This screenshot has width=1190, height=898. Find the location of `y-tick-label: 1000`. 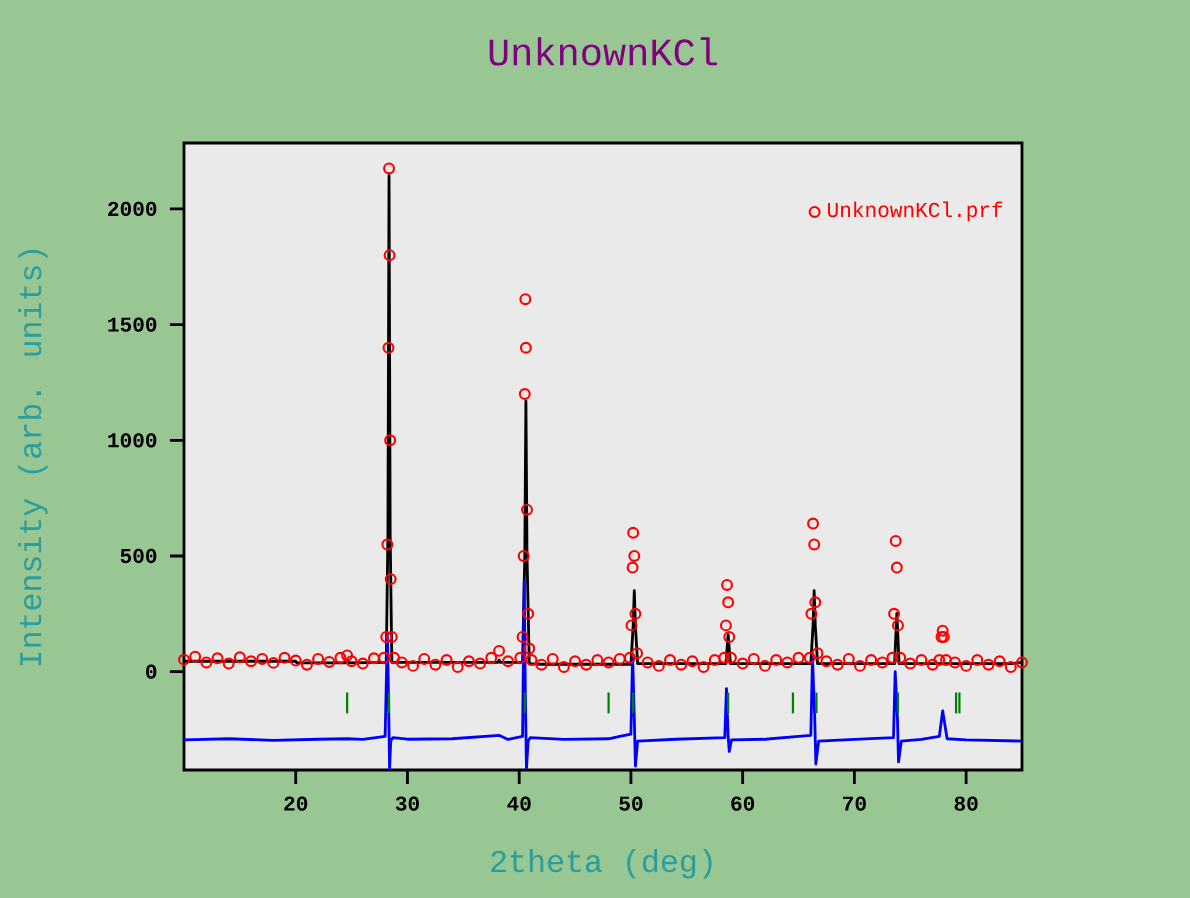

y-tick-label: 1000 is located at coordinates (132, 440).